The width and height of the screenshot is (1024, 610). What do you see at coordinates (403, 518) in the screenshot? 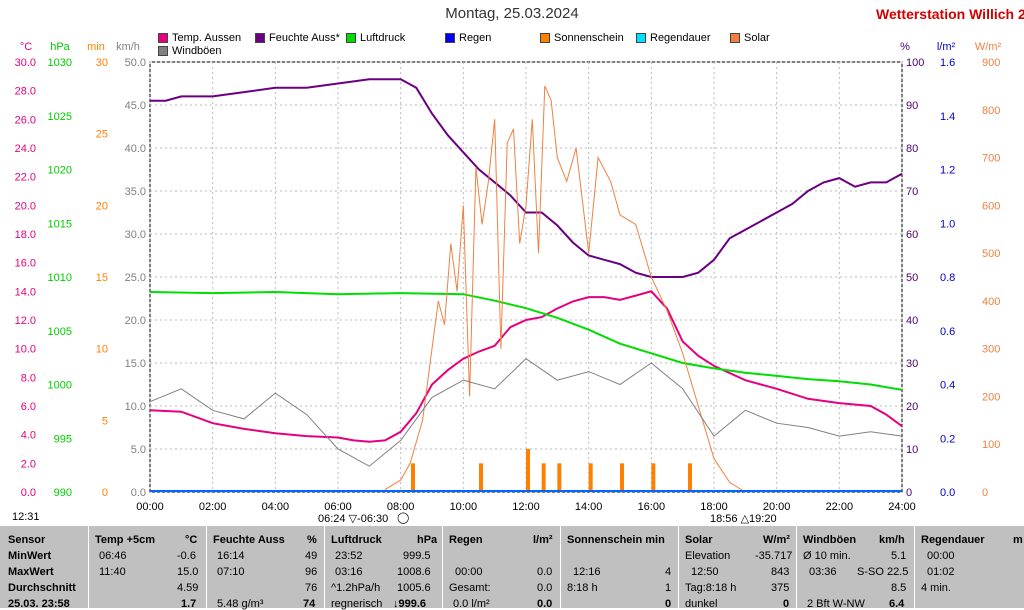
I see `noon-marker-icon: ◯` at bounding box center [403, 518].